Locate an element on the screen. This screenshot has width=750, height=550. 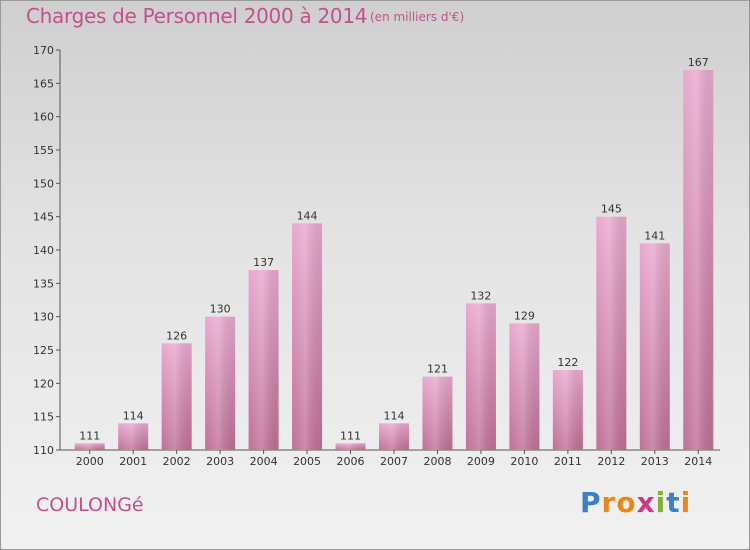
x-tick-label: 2011 is located at coordinates (568, 461).